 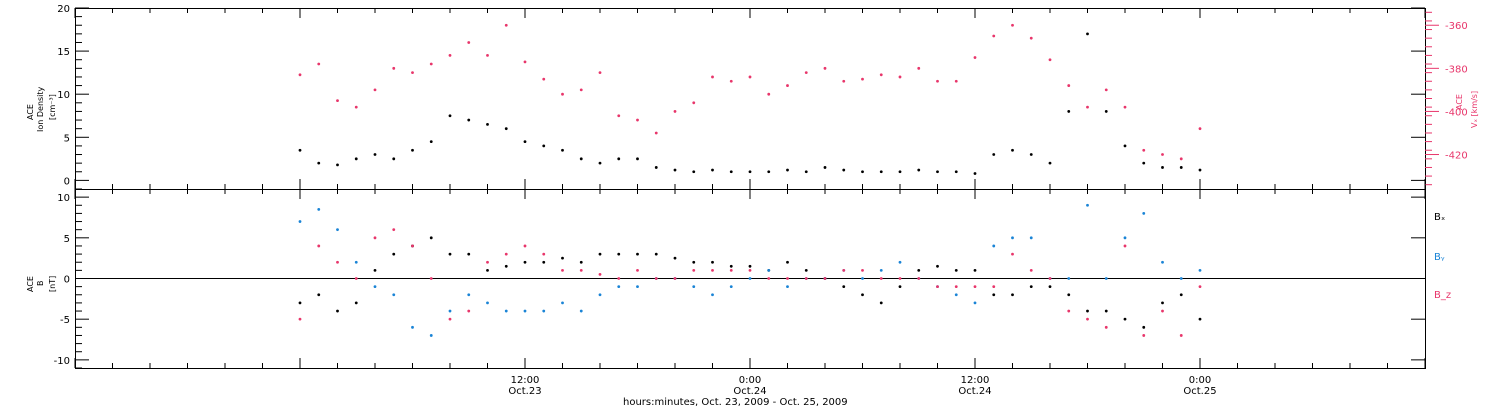 What do you see at coordinates (1456, 156) in the screenshot?
I see `top-right-tick-label: -420` at bounding box center [1456, 156].